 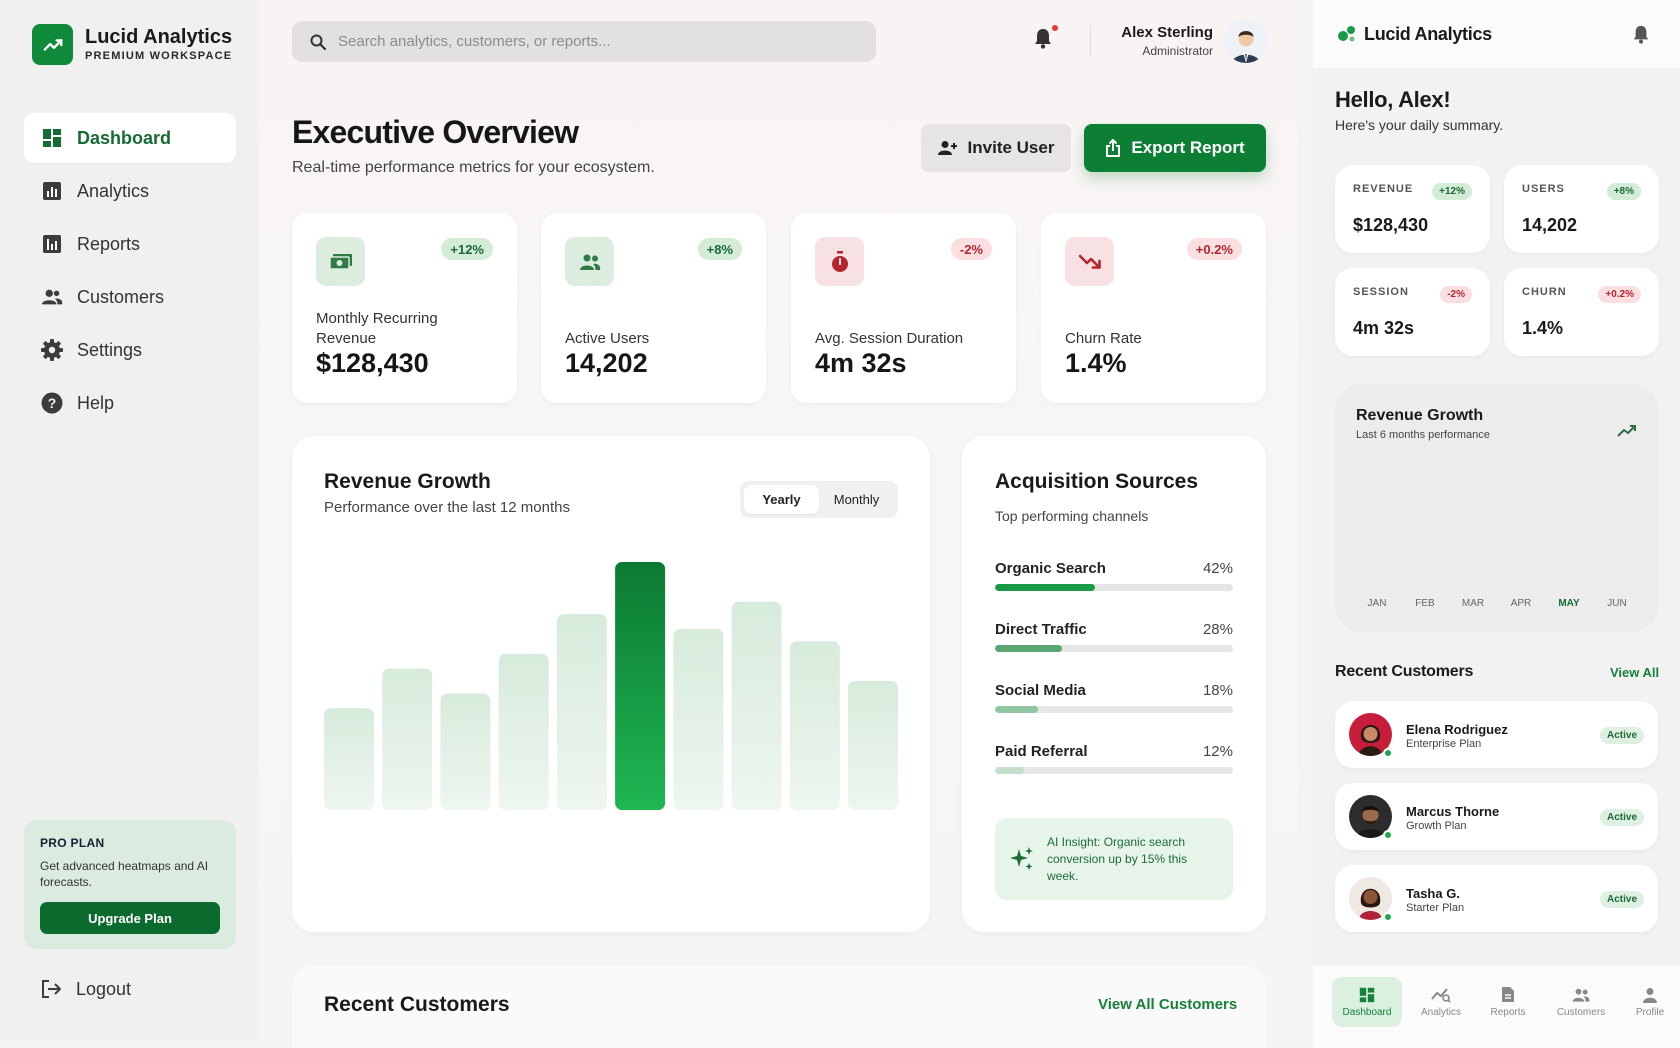 What do you see at coordinates (1393, 99) in the screenshot?
I see `mobile-greeting: Hello, Alex!` at bounding box center [1393, 99].